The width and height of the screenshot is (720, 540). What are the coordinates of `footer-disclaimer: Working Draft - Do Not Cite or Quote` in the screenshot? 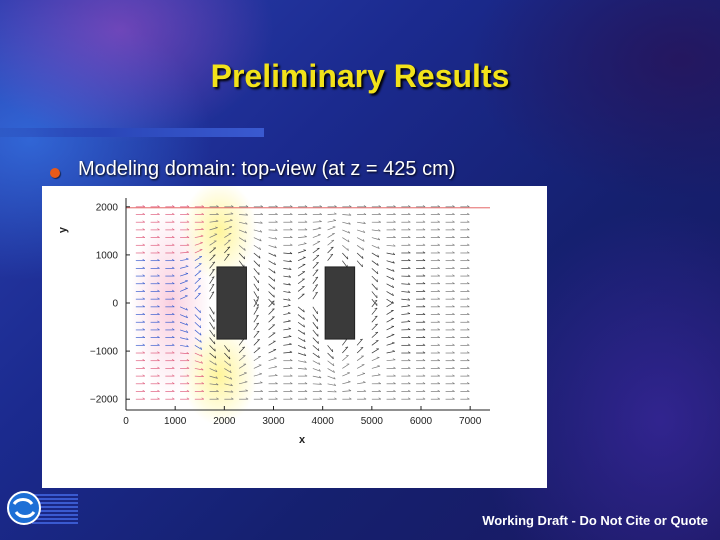 It's located at (595, 520).